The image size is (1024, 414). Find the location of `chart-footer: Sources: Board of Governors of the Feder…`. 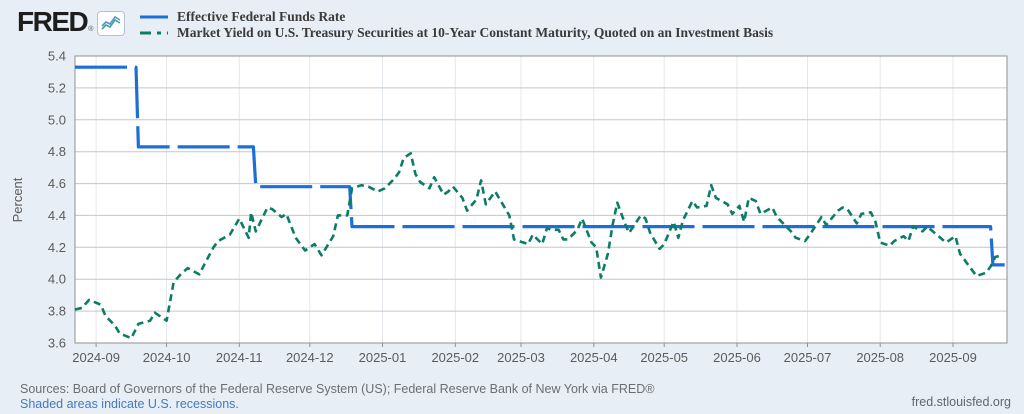

chart-footer: Sources: Board of Governors of the Feder… is located at coordinates (337, 396).